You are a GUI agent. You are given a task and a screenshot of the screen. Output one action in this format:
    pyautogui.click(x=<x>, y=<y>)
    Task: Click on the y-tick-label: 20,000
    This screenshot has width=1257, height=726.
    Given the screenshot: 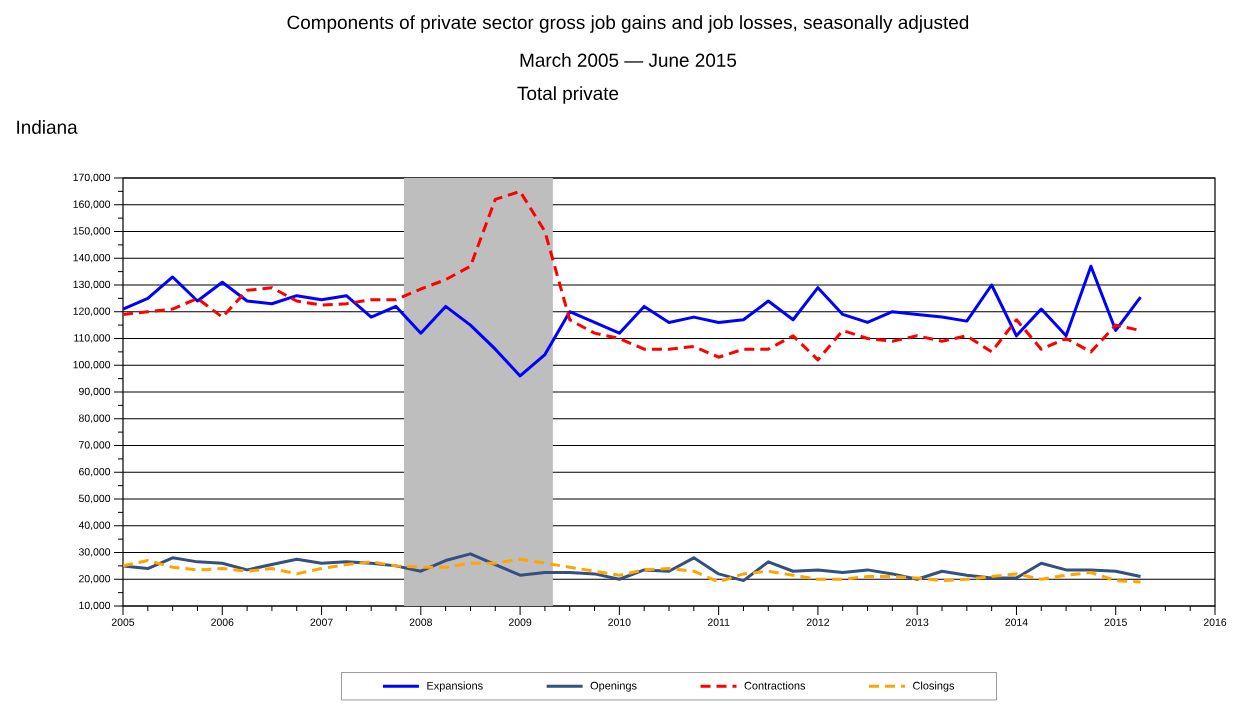 What is the action you would take?
    pyautogui.click(x=95, y=579)
    